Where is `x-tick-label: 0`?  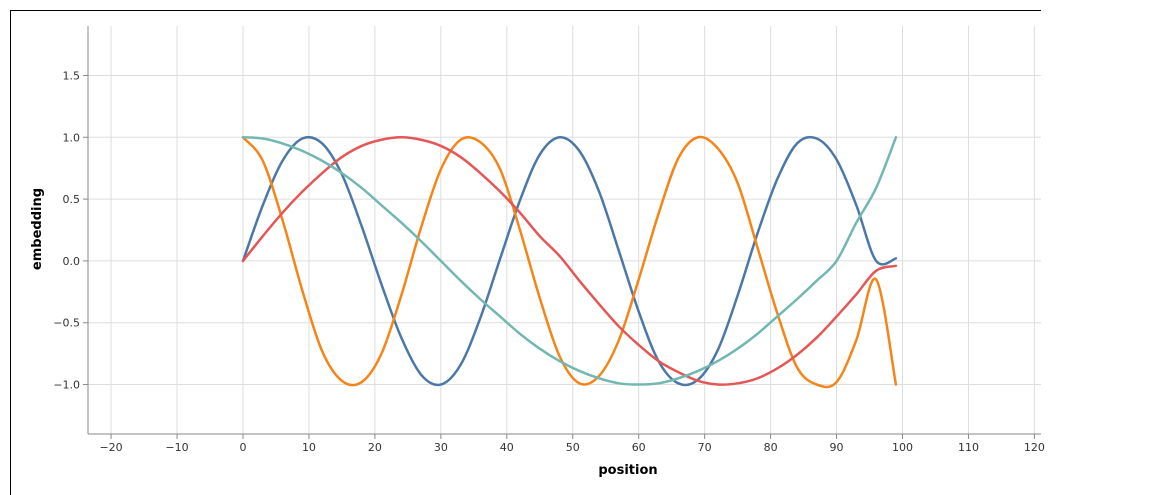
x-tick-label: 0 is located at coordinates (242, 447).